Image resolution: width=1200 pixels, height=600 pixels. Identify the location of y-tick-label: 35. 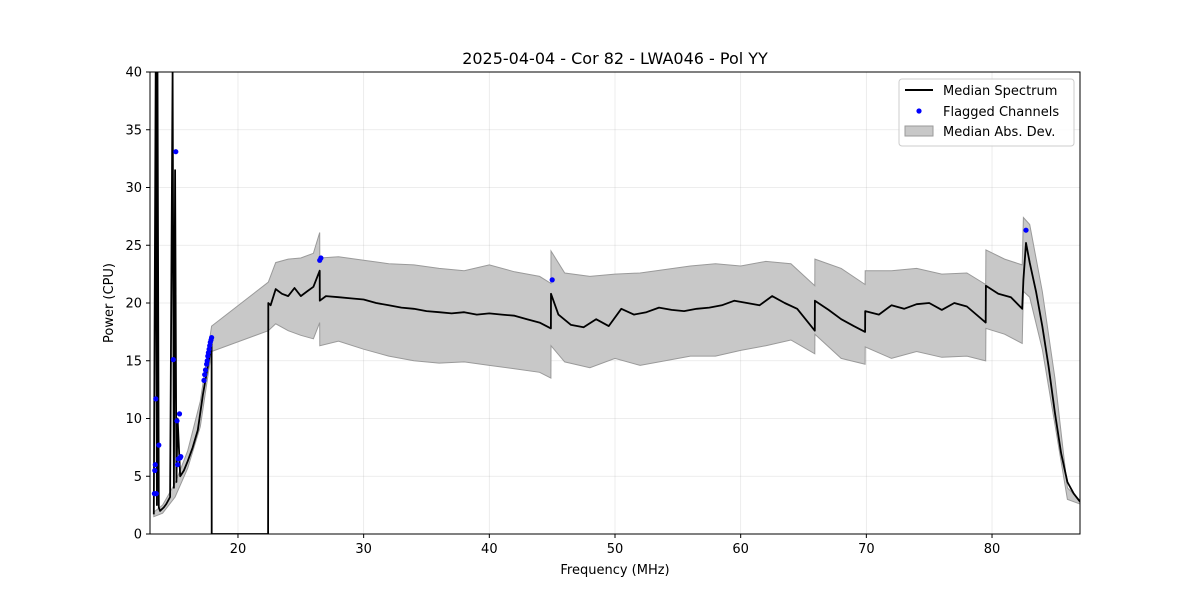
(133, 130).